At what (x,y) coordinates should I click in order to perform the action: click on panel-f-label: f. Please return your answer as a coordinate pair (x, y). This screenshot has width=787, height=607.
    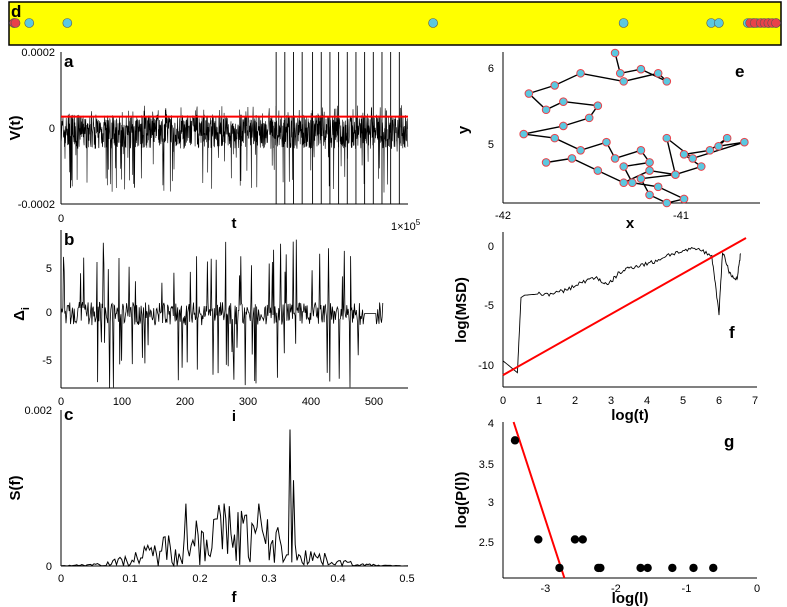
    Looking at the image, I should click on (732, 332).